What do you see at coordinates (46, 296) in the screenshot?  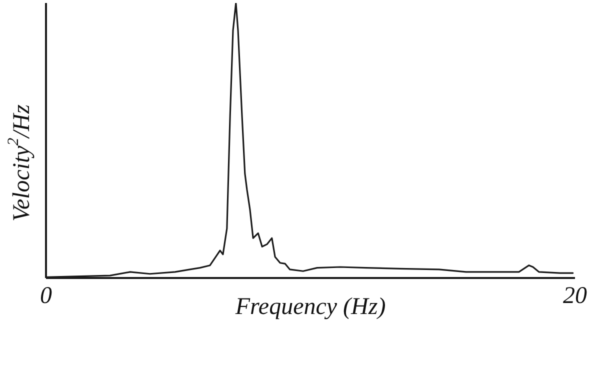 I see `x-tick-label: 0` at bounding box center [46, 296].